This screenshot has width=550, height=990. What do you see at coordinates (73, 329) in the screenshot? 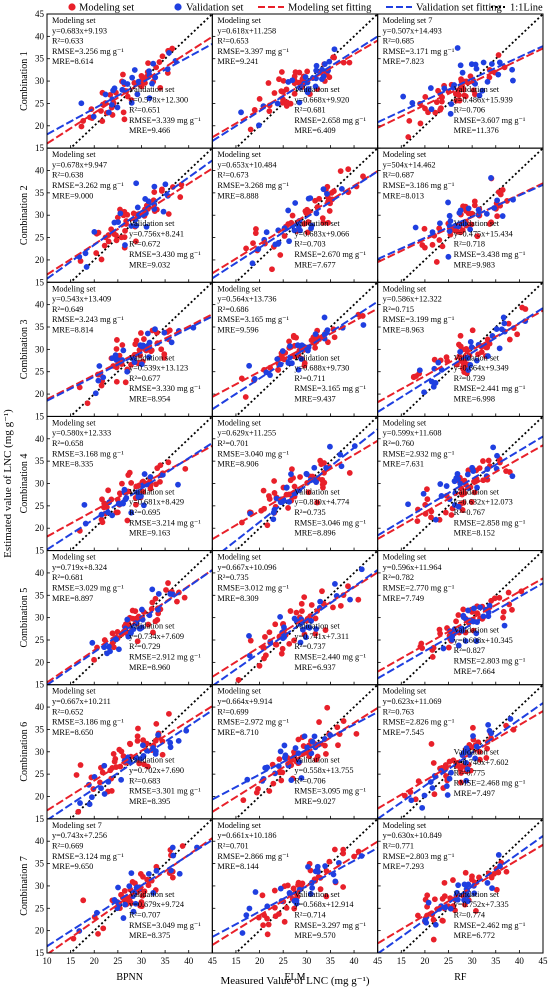
I see `modeling-stat: MRE=8.814` at bounding box center [73, 329].